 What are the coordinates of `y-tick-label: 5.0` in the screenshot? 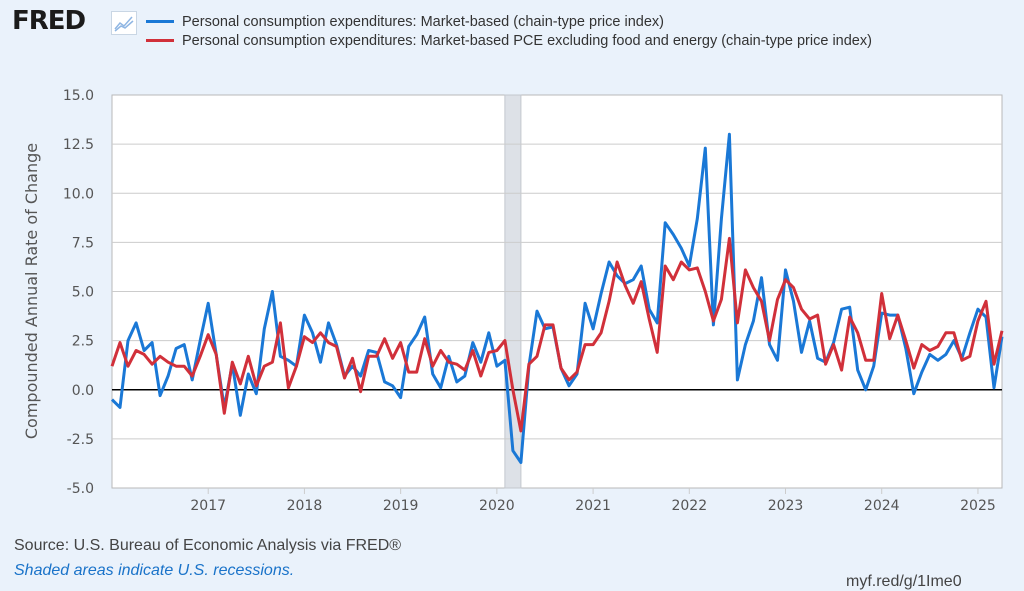 It's located at (83, 293).